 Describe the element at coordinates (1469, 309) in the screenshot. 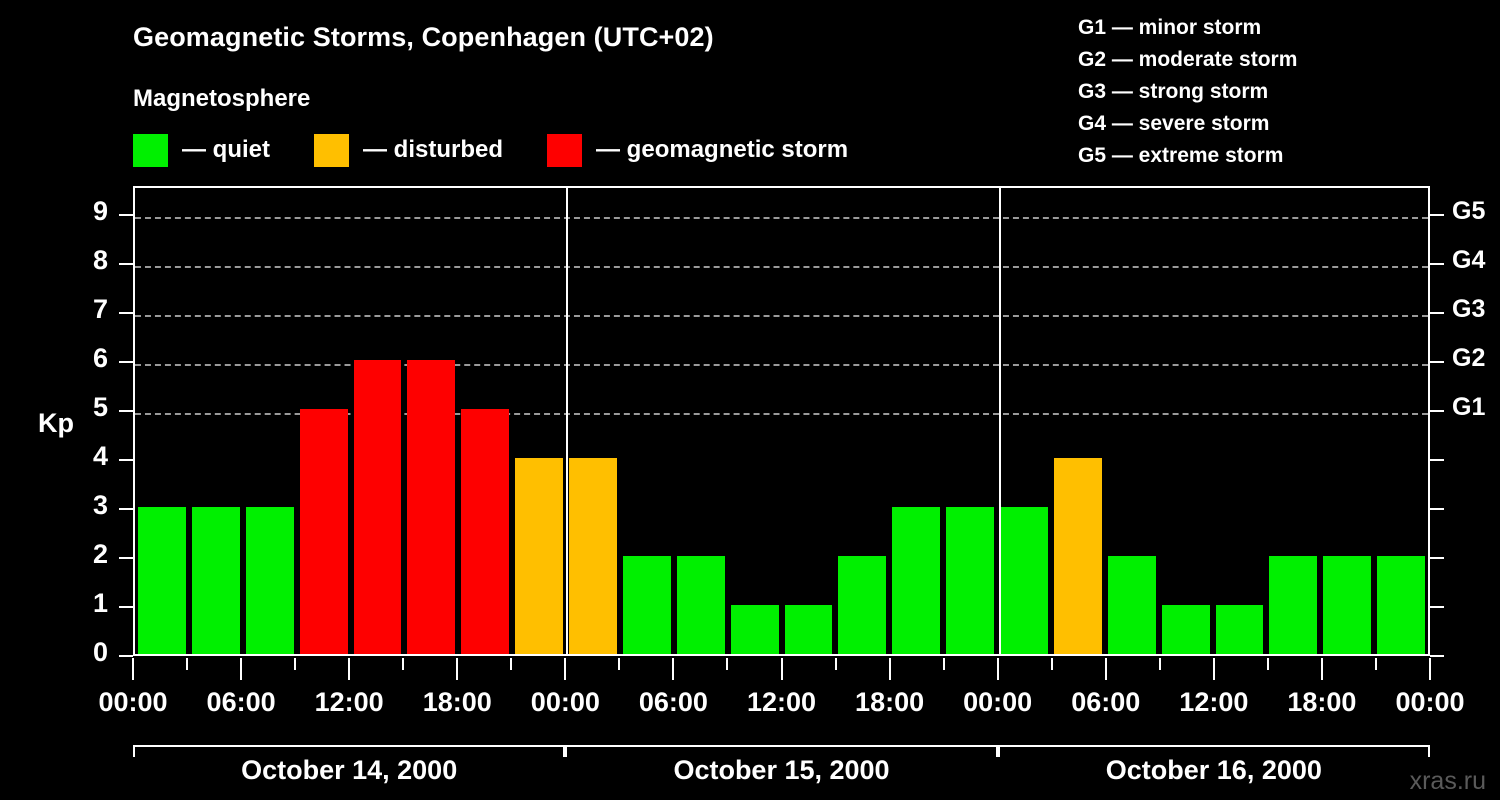

I see `right-tick-label-G3: G3` at that location.